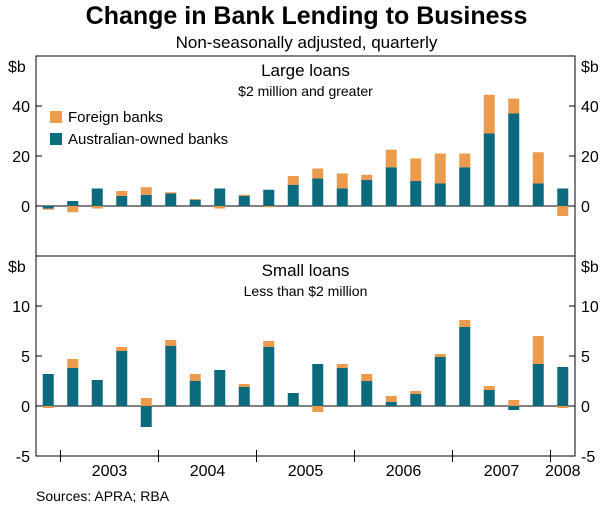  Describe the element at coordinates (590, 107) in the screenshot. I see `y-tick-label-right: 40` at that location.